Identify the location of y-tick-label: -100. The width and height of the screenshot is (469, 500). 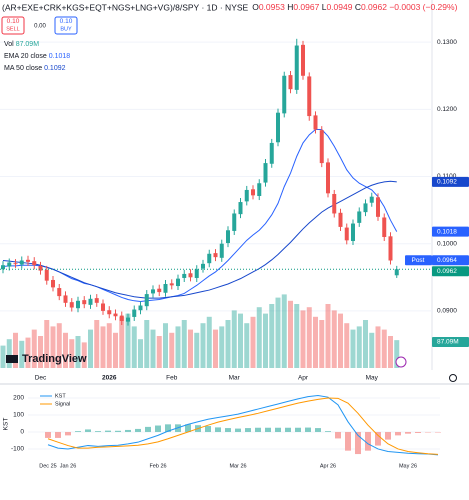
(17, 449).